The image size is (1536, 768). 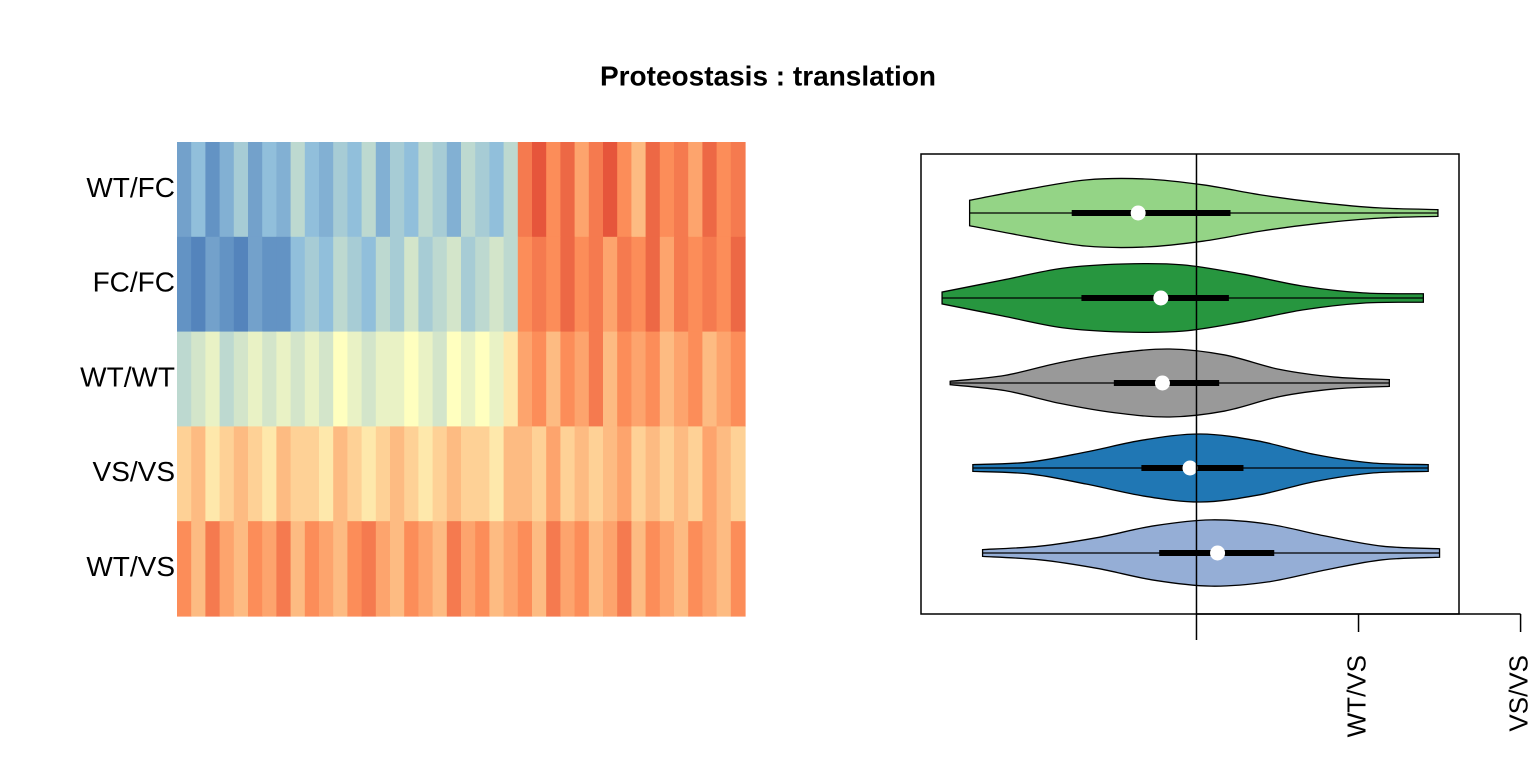 I want to click on row-label: FC/FC, so click(x=134, y=282).